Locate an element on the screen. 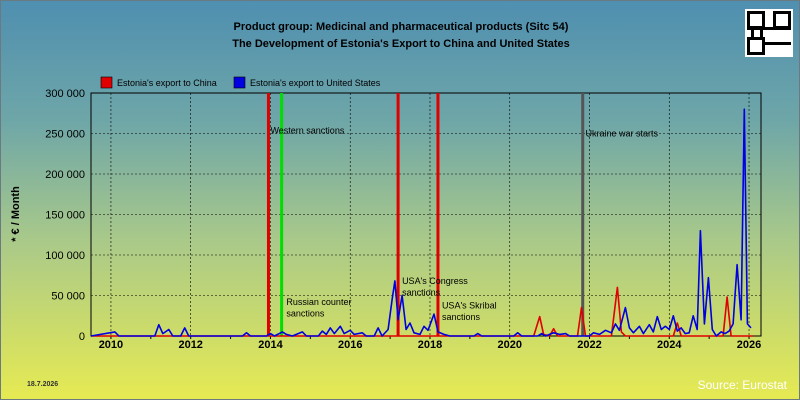 The width and height of the screenshot is (800, 400). footer-source: Source: Eurostat is located at coordinates (742, 385).